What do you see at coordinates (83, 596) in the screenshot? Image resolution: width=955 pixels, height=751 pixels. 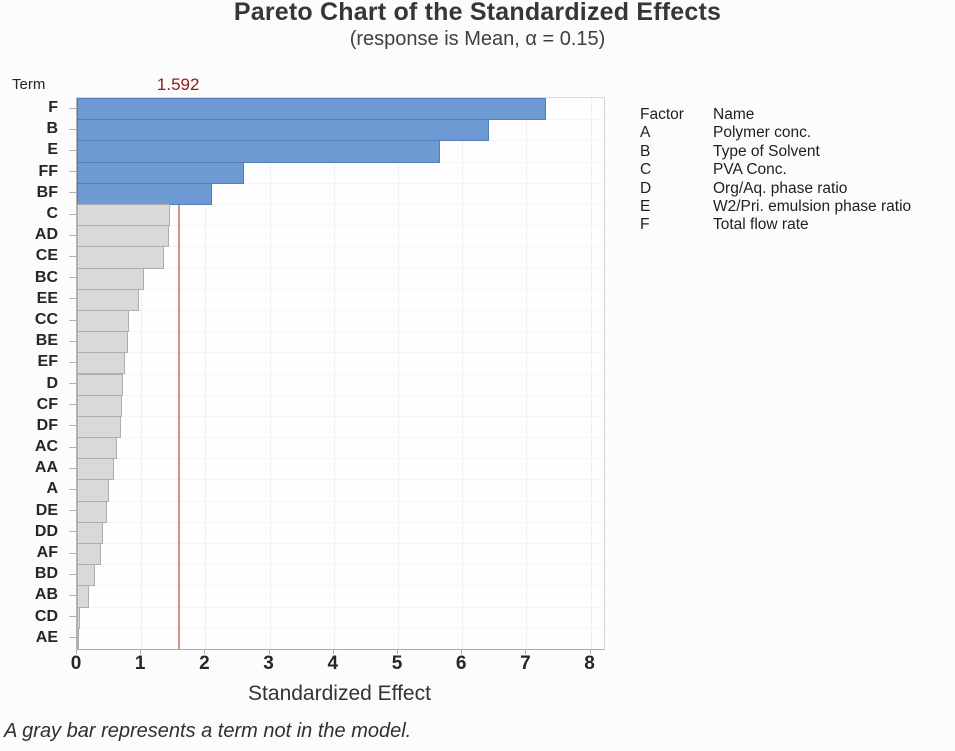 I see `bar-AB` at bounding box center [83, 596].